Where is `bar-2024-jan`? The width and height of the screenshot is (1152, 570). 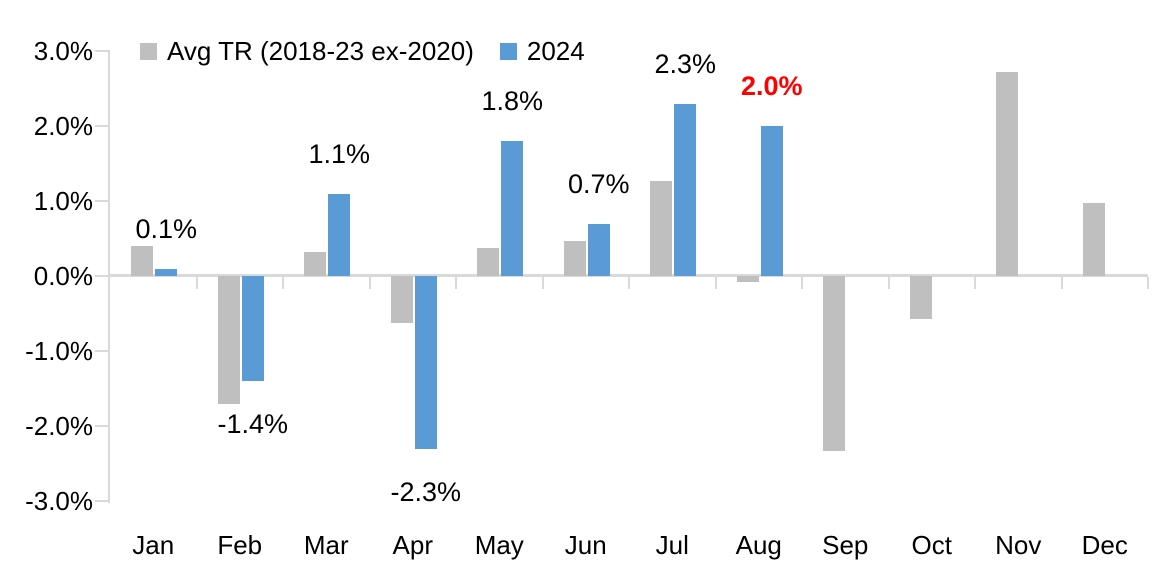
bar-2024-jan is located at coordinates (166, 272).